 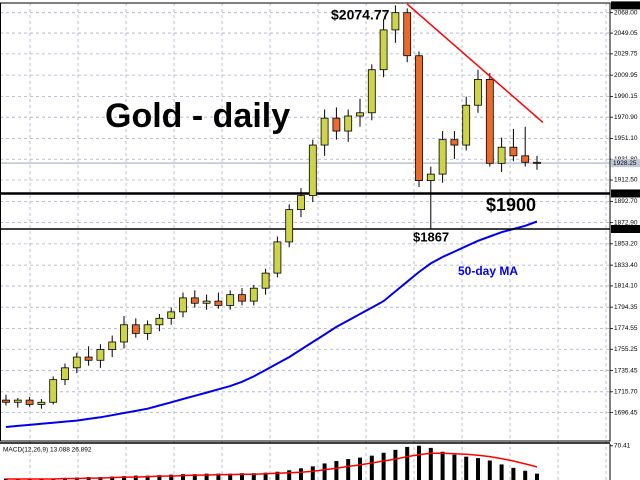 What do you see at coordinates (626, 138) in the screenshot?
I see `y-tick-label: 1951.10` at bounding box center [626, 138].